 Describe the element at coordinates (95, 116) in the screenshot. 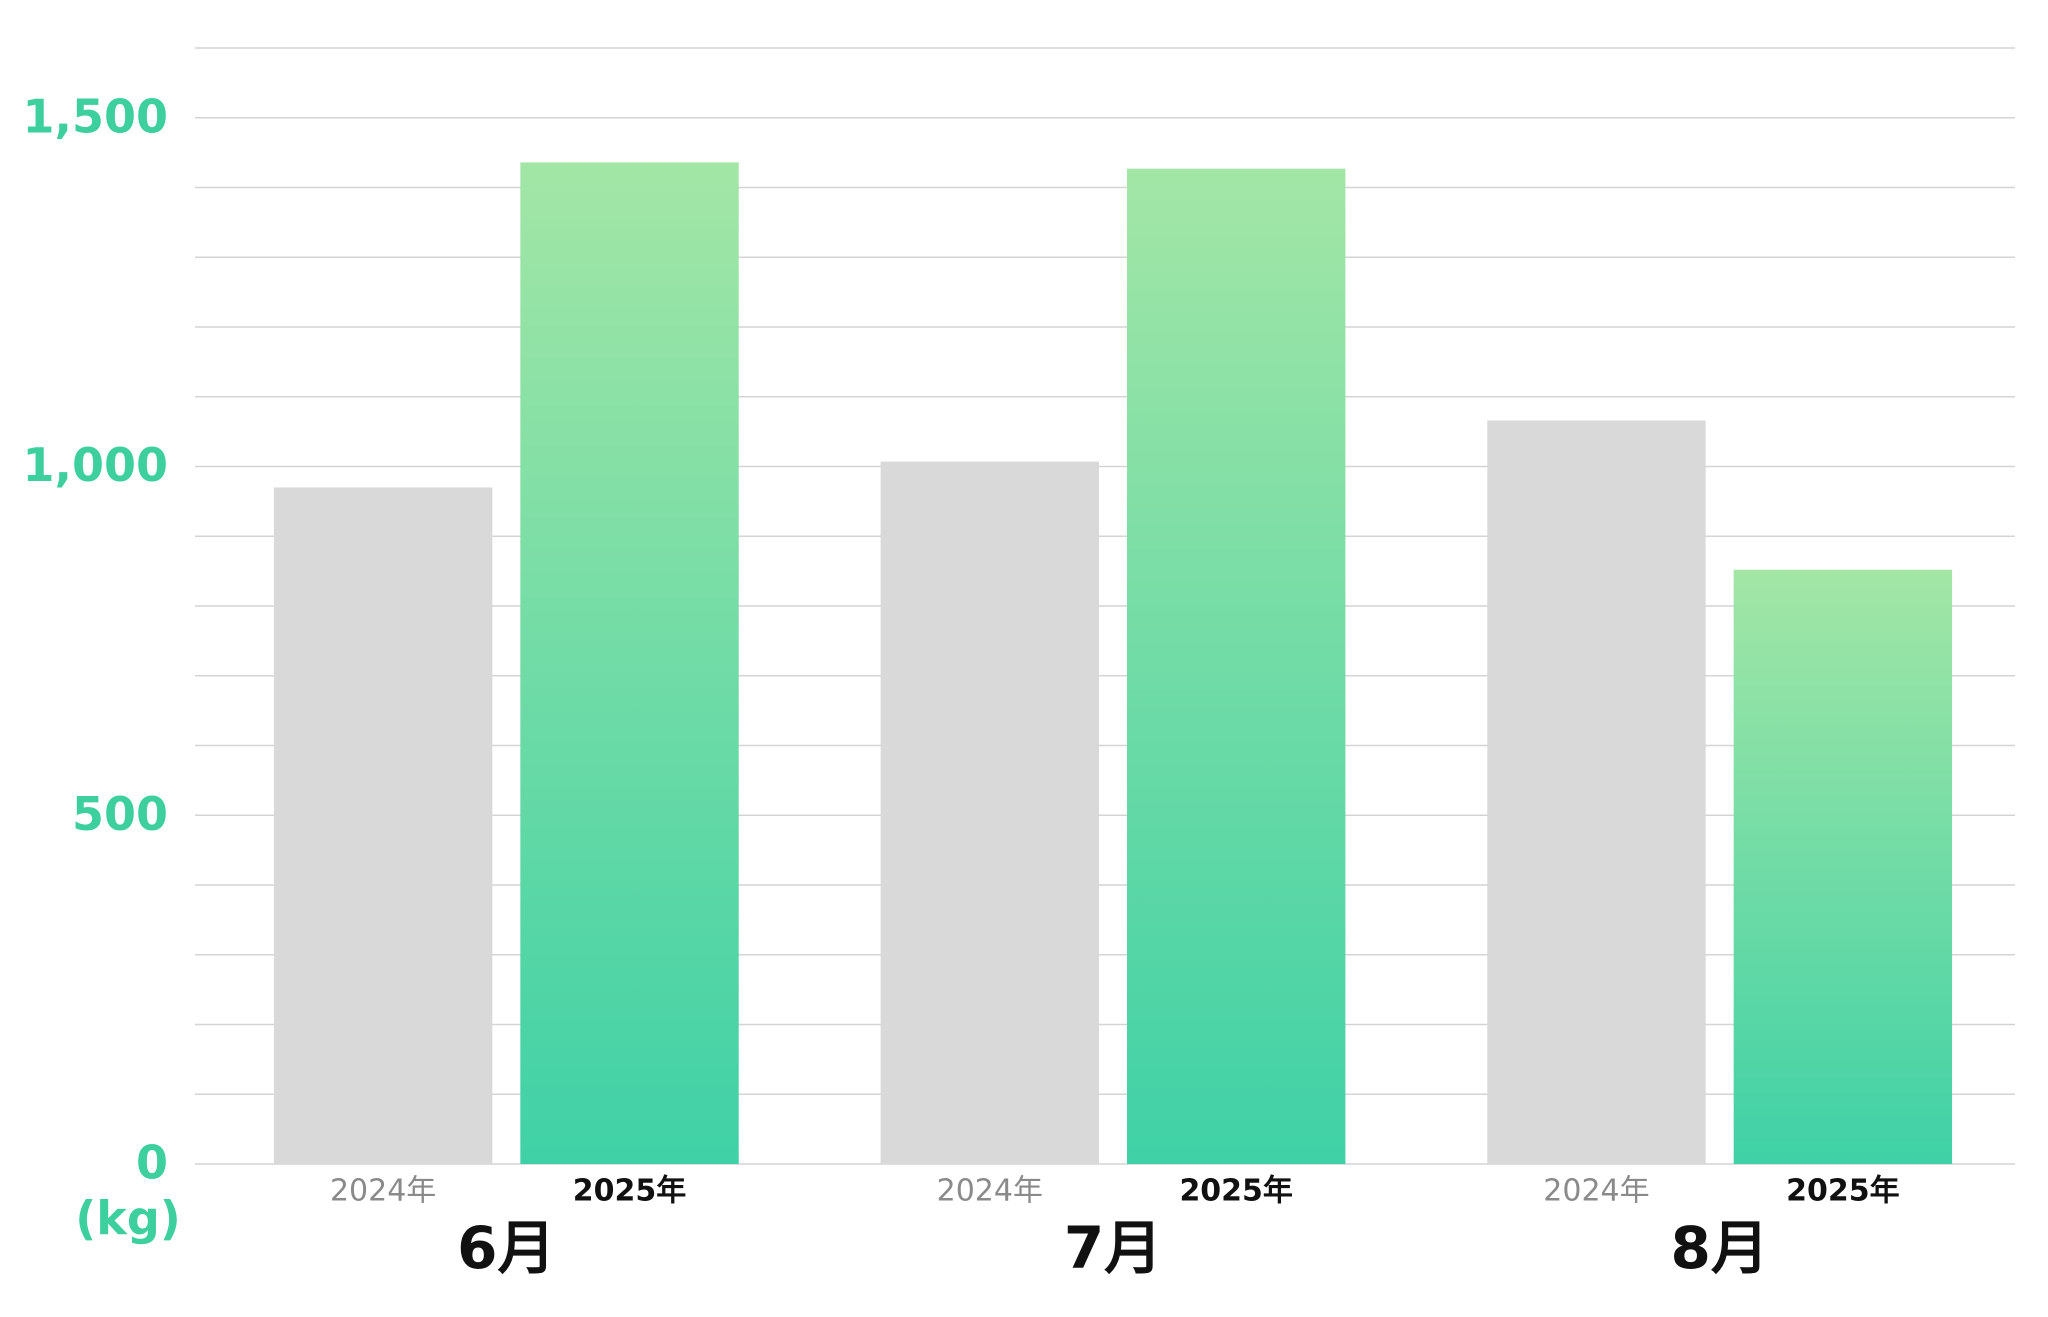

I see `y-tick-label: 1,500` at that location.